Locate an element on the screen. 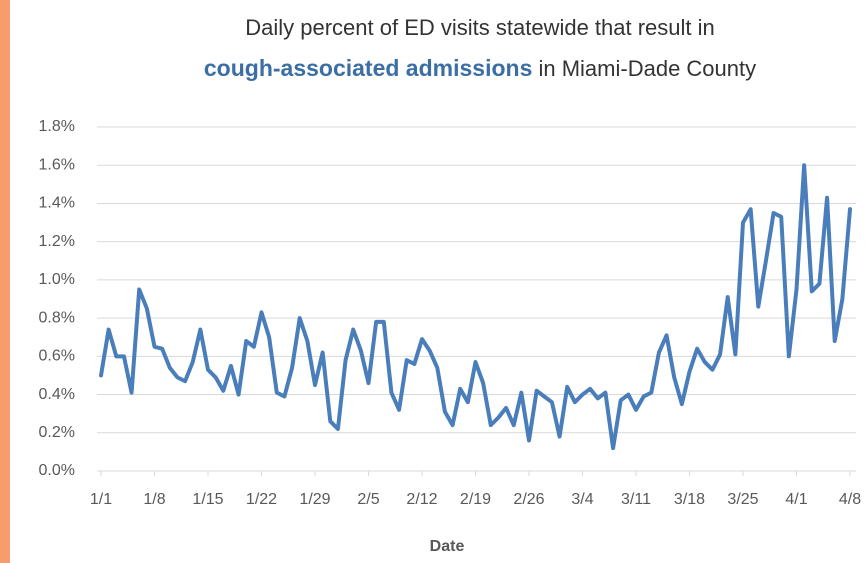 This screenshot has width=865, height=563. x-tick-label: 2/12 is located at coordinates (421, 499).